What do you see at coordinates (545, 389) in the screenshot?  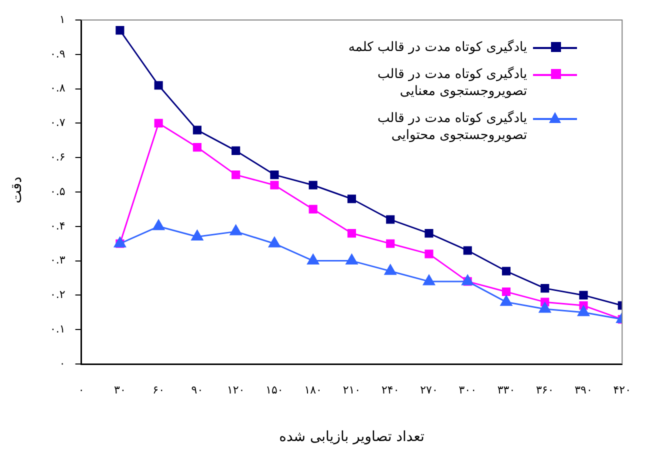 I see `x-tick-label: ۳۶۰` at bounding box center [545, 389].